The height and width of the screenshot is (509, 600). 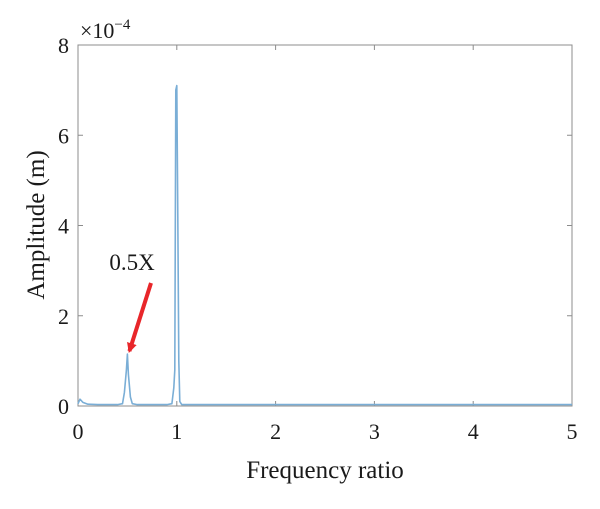 What do you see at coordinates (572, 431) in the screenshot?
I see `x-tick-label: 5` at bounding box center [572, 431].